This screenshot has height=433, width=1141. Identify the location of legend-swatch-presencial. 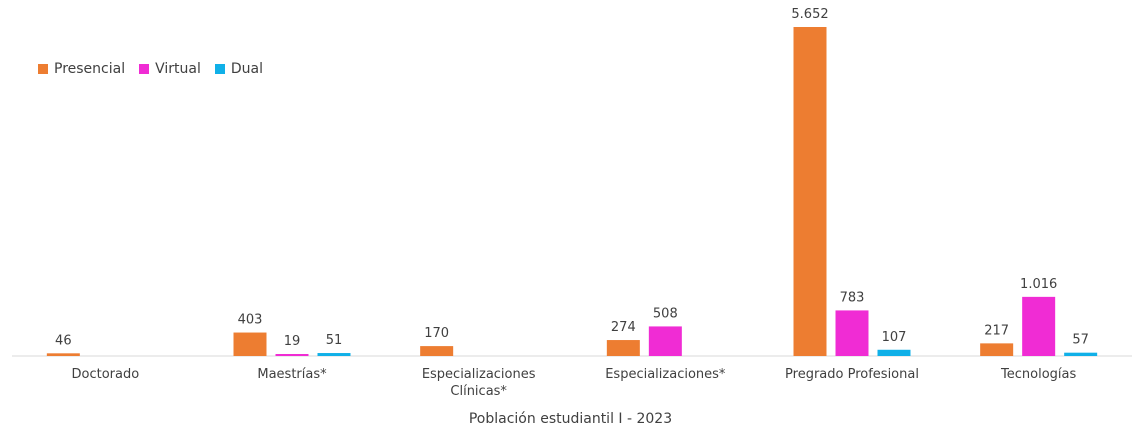
(43, 69).